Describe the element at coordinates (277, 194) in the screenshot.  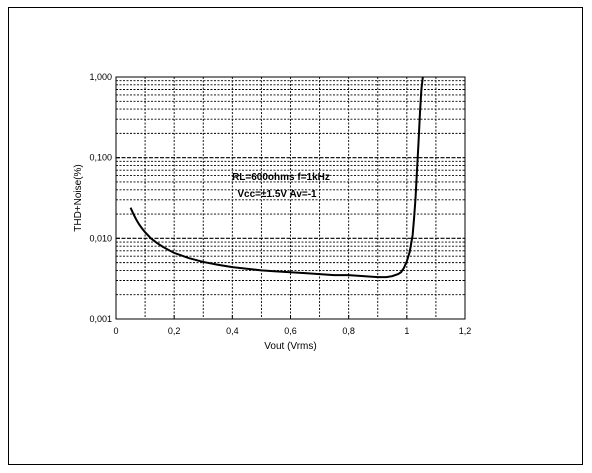
I see `annotation-line-2: Vcc=±1.5V Av=-1` at that location.